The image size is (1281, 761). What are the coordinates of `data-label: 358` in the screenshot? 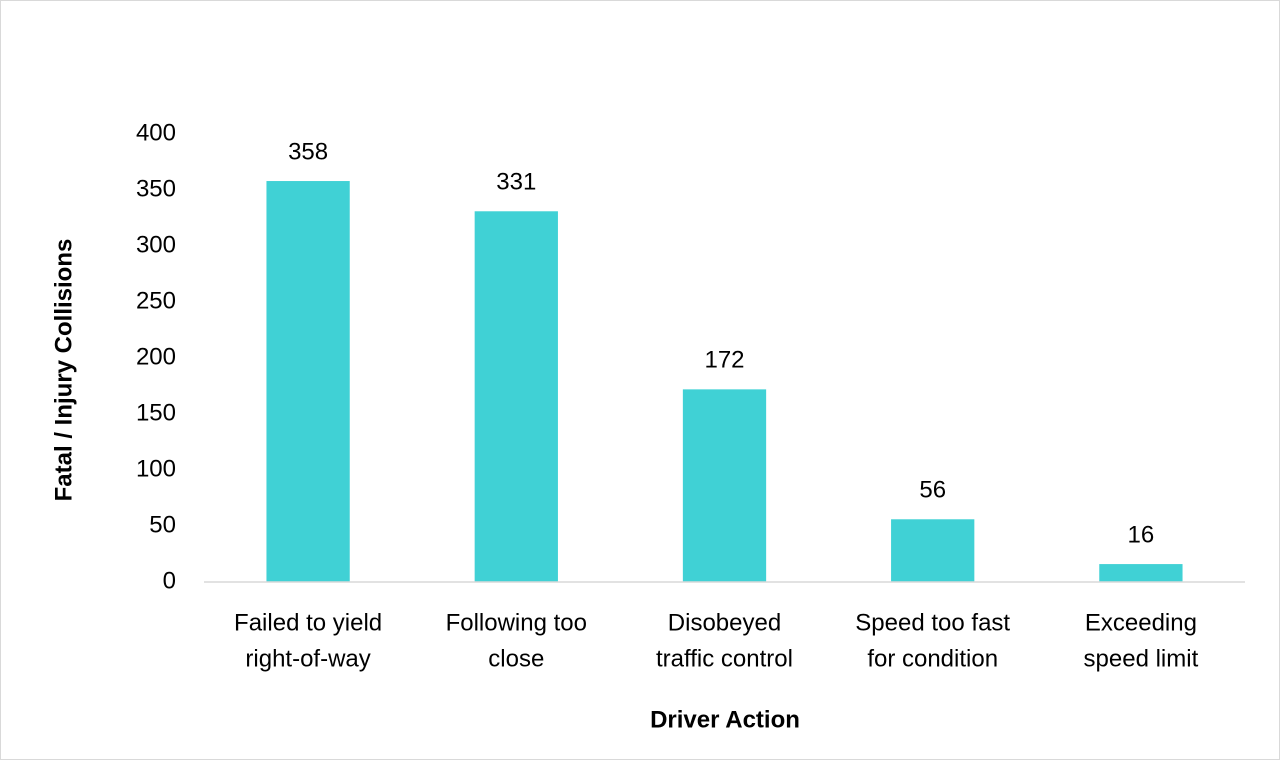 It's located at (308, 151).